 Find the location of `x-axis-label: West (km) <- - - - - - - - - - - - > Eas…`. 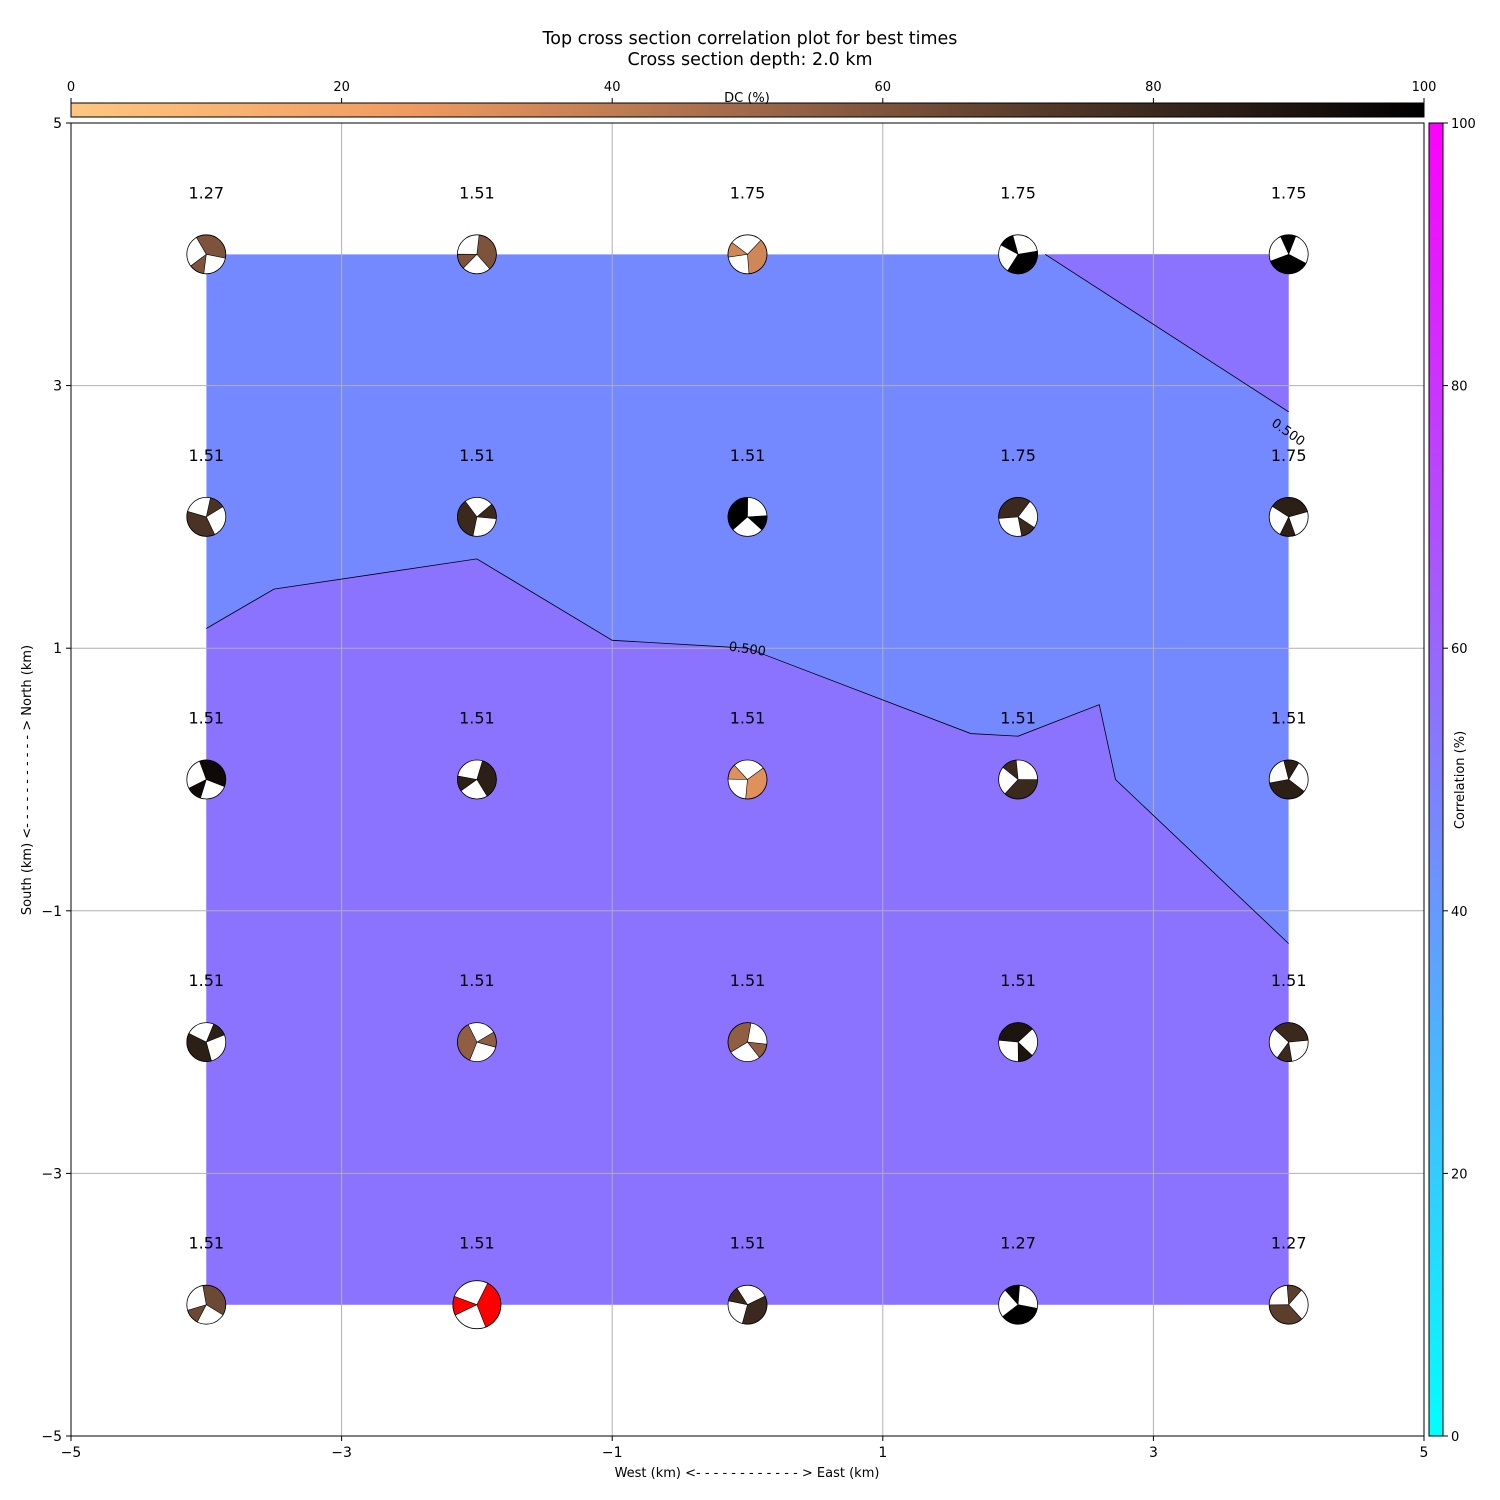

x-axis-label: West (km) <- - - - - - - - - - - - > Eas… is located at coordinates (747, 1473).